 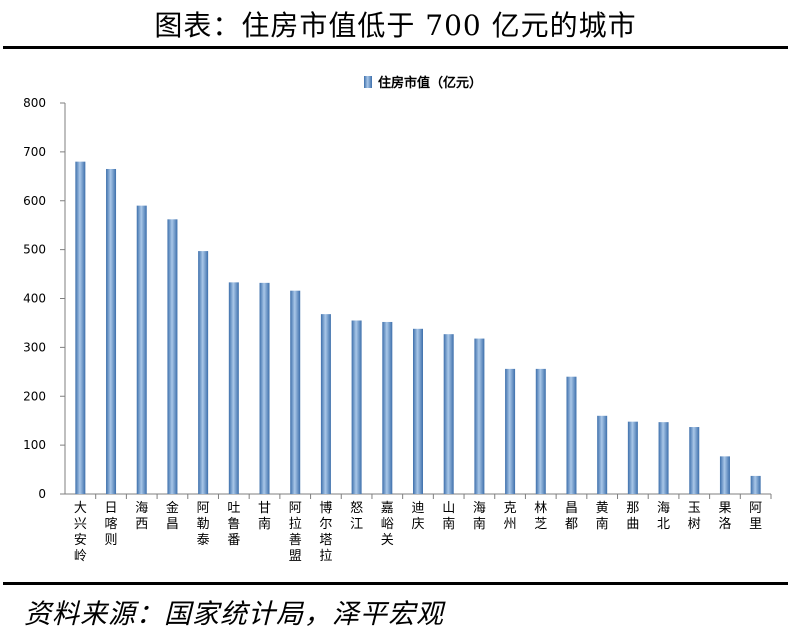 What do you see at coordinates (571, 516) in the screenshot?
I see `category-label: 昌都` at bounding box center [571, 516].